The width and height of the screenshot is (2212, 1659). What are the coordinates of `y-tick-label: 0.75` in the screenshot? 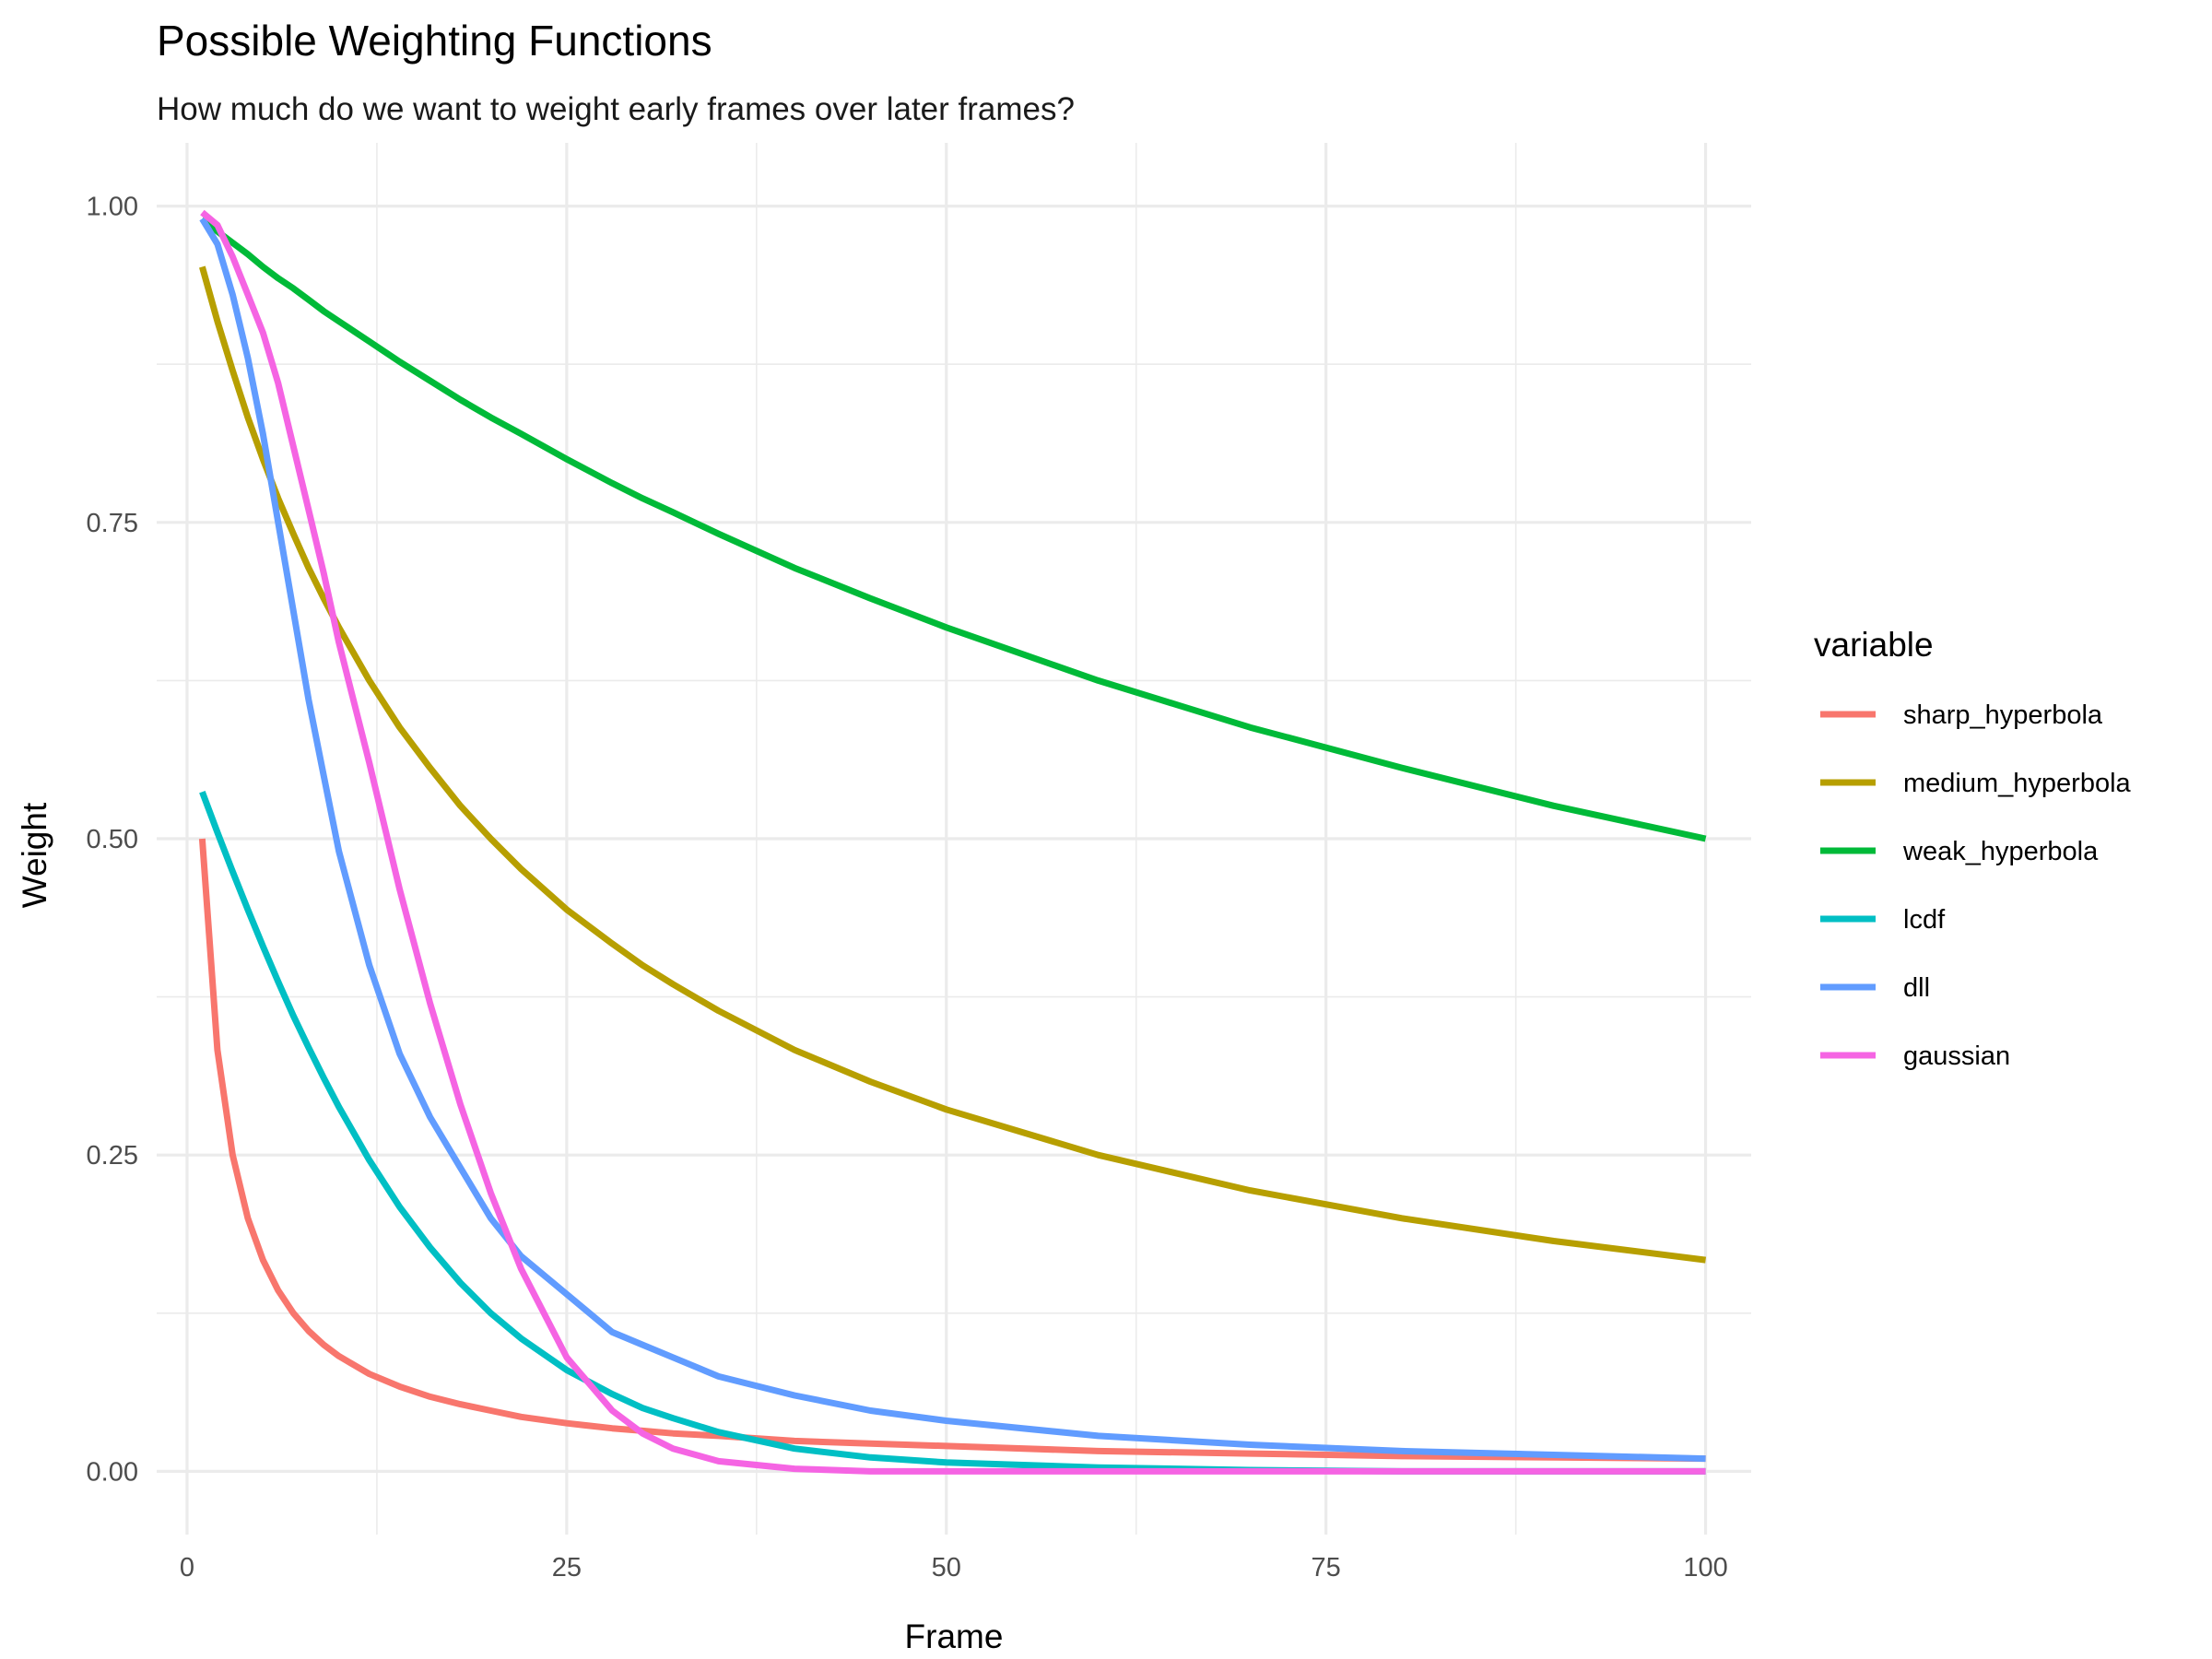 It's located at (112, 523).